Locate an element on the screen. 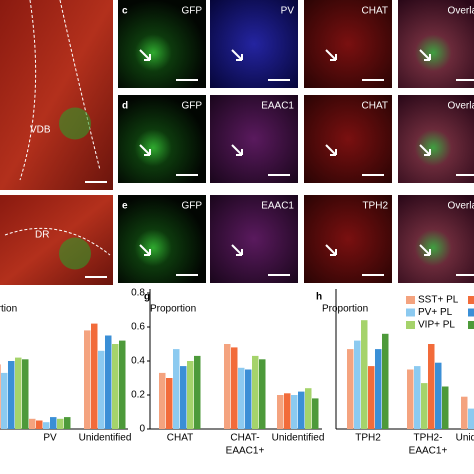  gfp-cluster is located at coordinates (75, 123).